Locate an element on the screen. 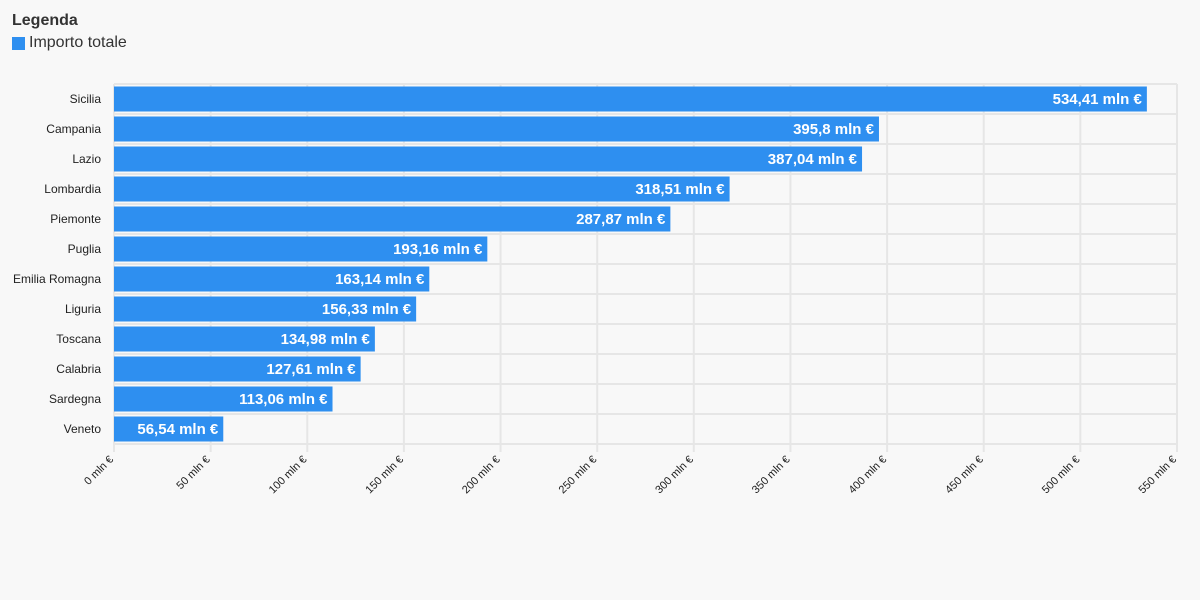 The width and height of the screenshot is (1200, 600). x-tick-label: 300 mln € is located at coordinates (674, 475).